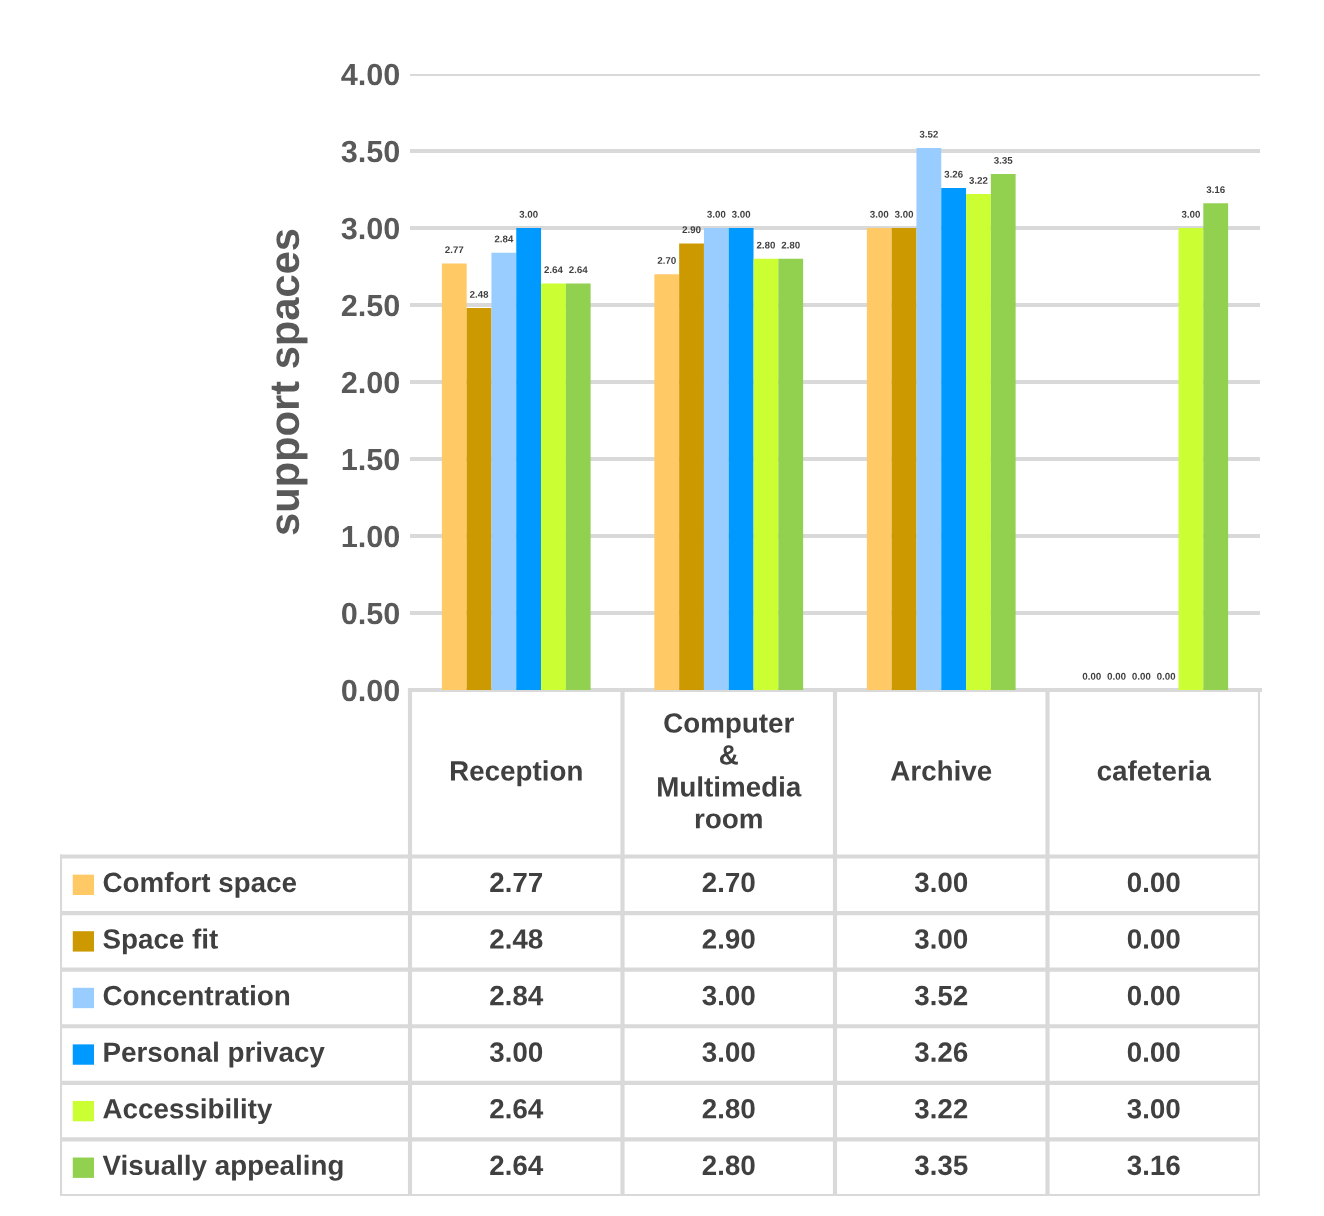  What do you see at coordinates (370, 382) in the screenshot?
I see `y-tick-label: 2.00` at bounding box center [370, 382].